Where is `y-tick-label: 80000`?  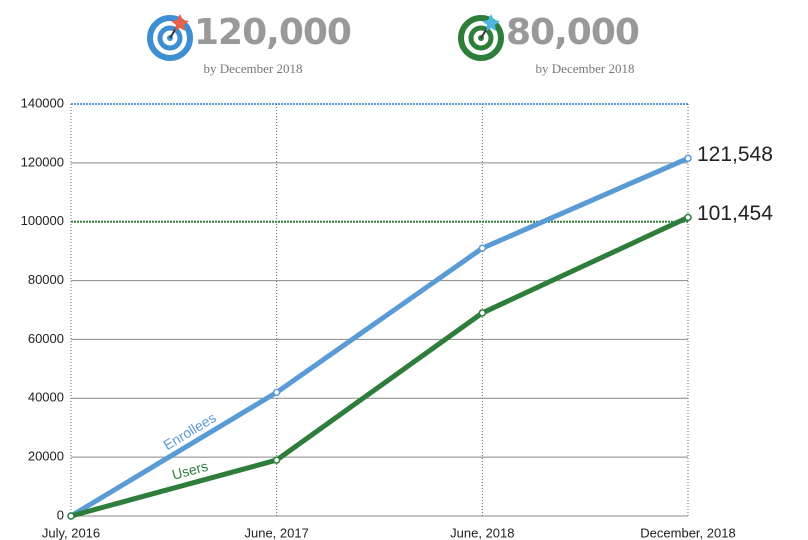 y-tick-label: 80000 is located at coordinates (46, 279).